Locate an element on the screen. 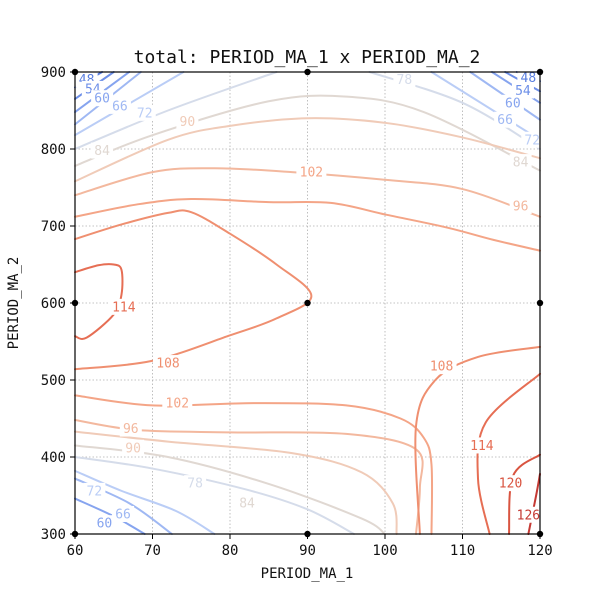 This screenshot has width=600, height=600. x-tick-label: 90 is located at coordinates (307, 551).